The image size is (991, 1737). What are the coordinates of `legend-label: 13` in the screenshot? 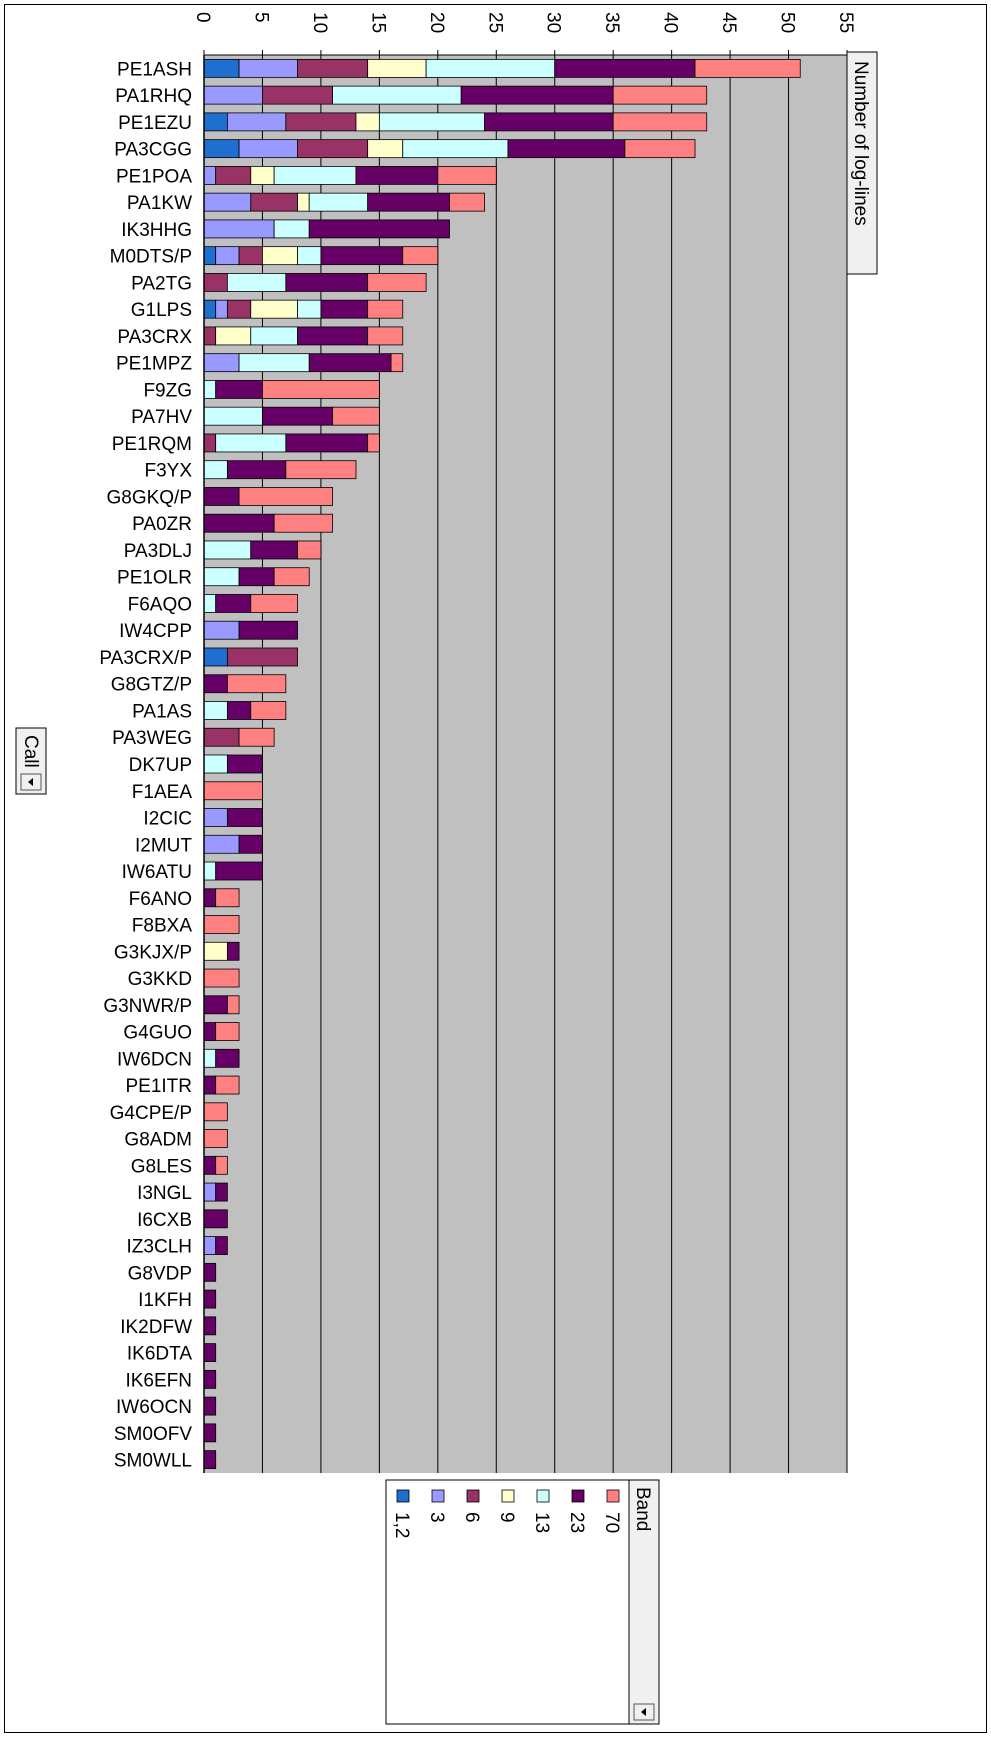 It's located at (541, 1522).